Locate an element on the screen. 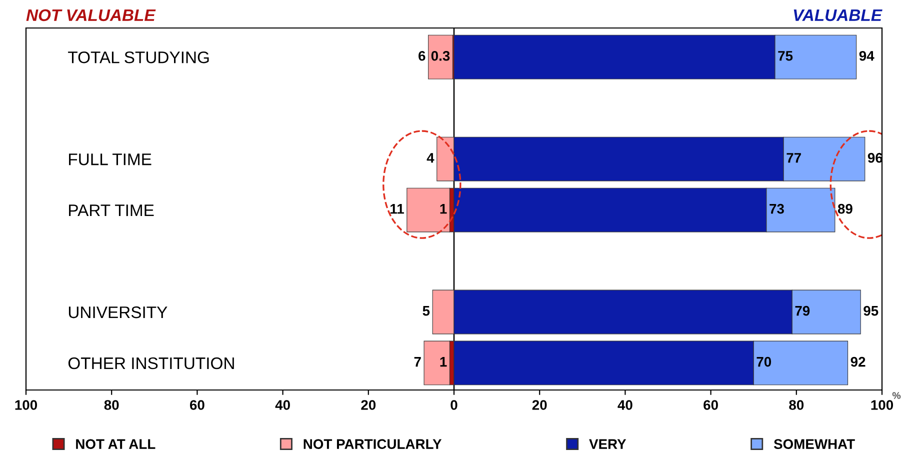  annotation: 4 is located at coordinates (430, 158).